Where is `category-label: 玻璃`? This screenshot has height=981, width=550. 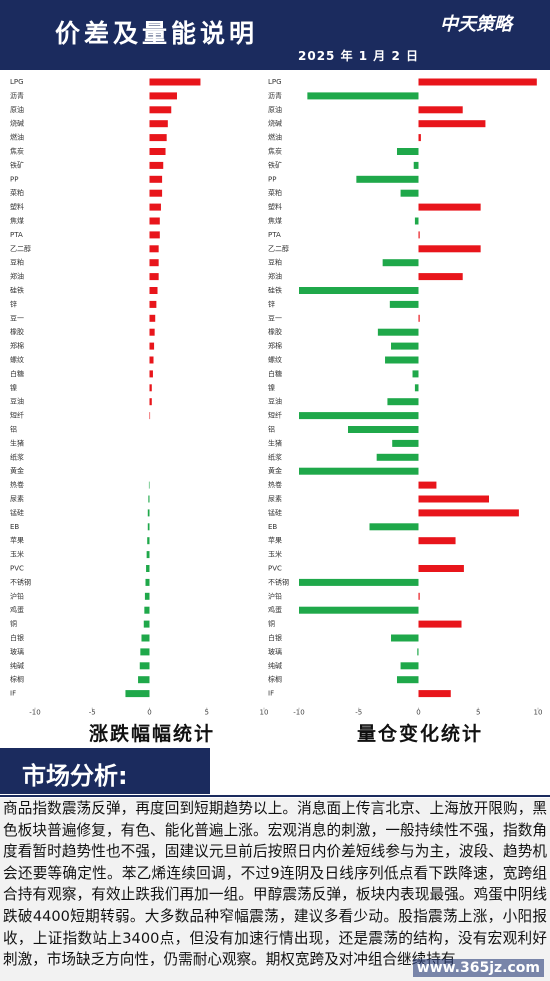 category-label: 玻璃 is located at coordinates (17, 651).